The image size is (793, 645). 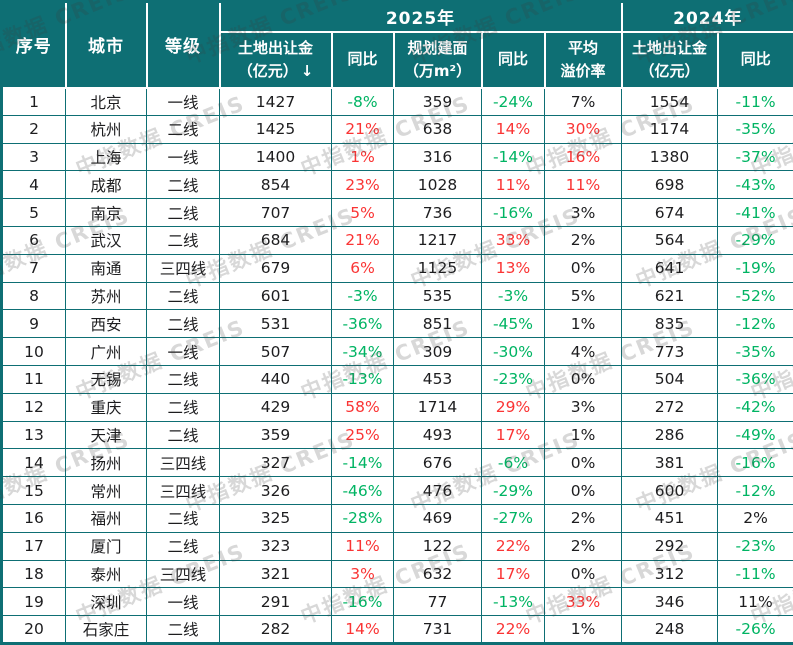 I want to click on cell-fee-2025: 679, so click(x=275, y=268).